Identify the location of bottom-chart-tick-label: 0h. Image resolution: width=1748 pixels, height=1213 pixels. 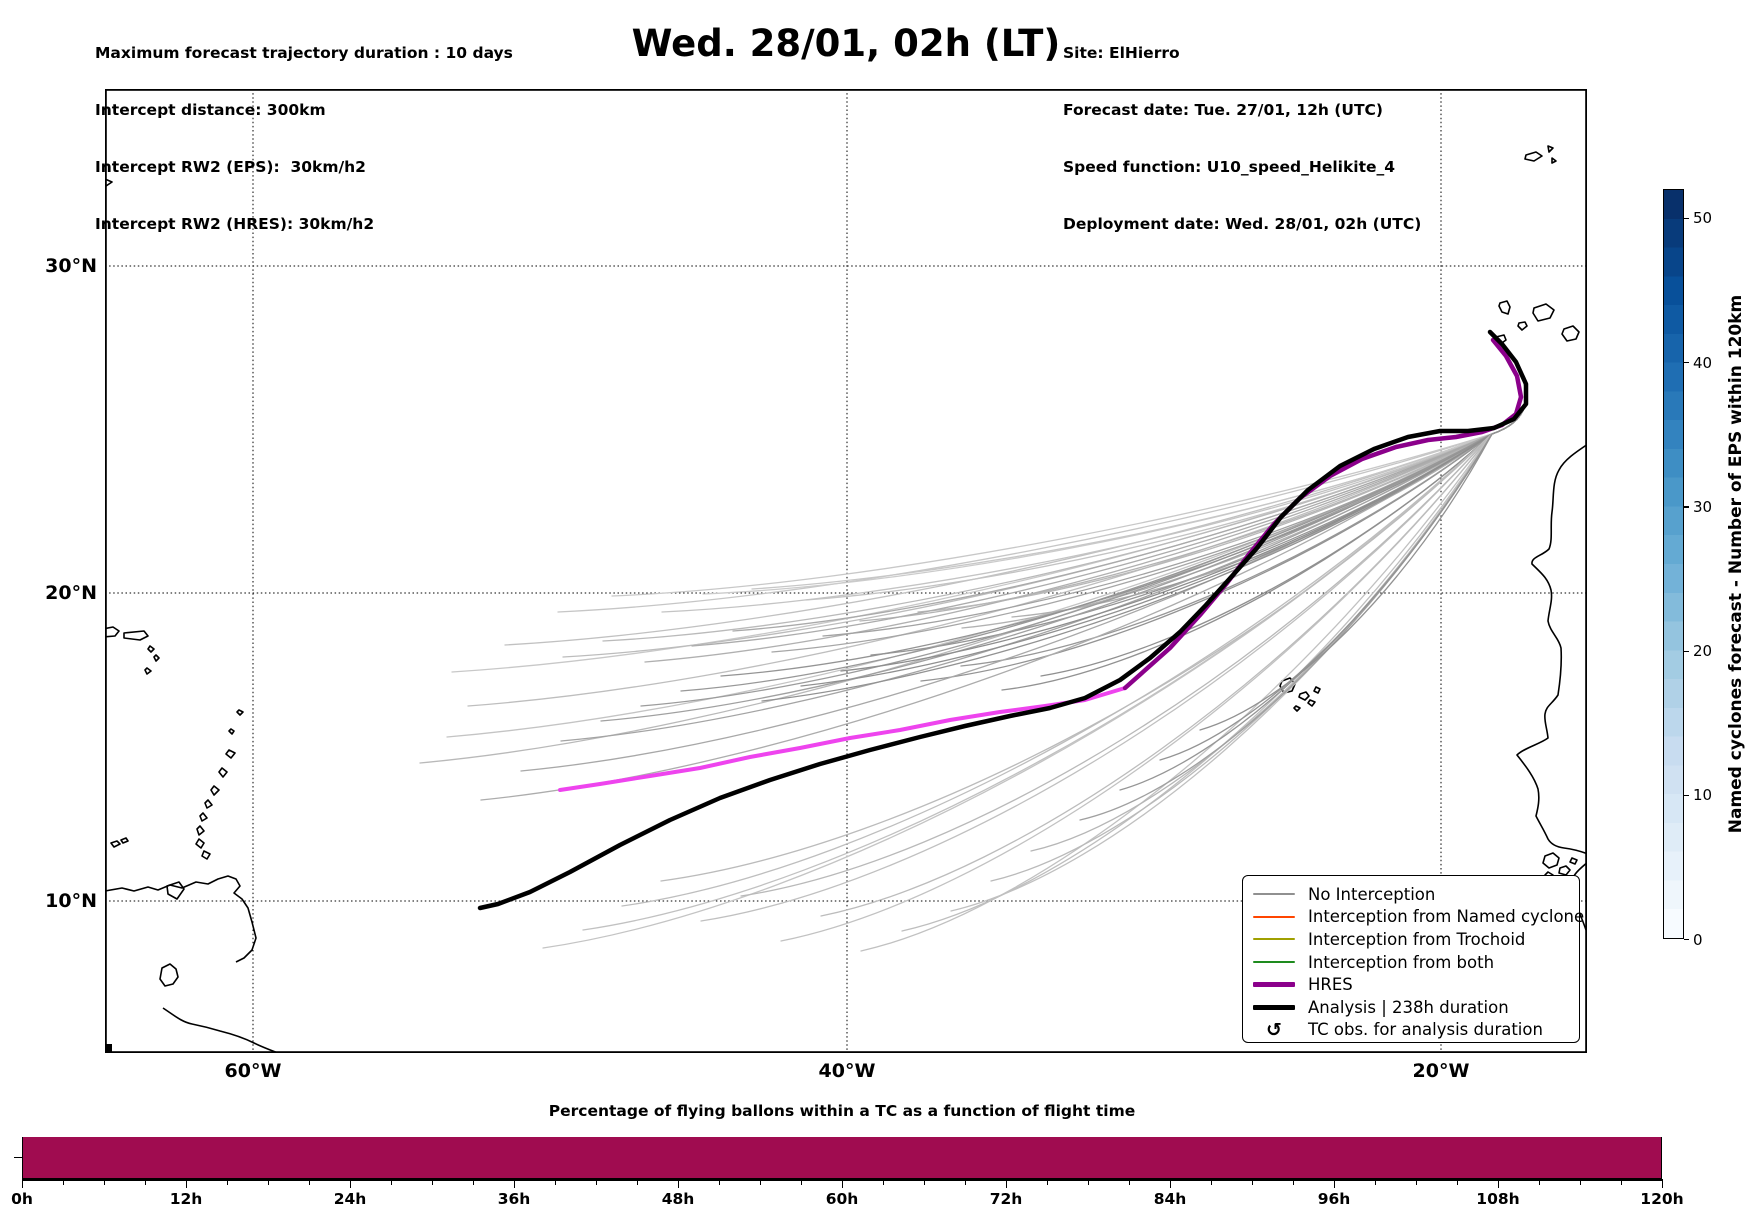
(22, 1199).